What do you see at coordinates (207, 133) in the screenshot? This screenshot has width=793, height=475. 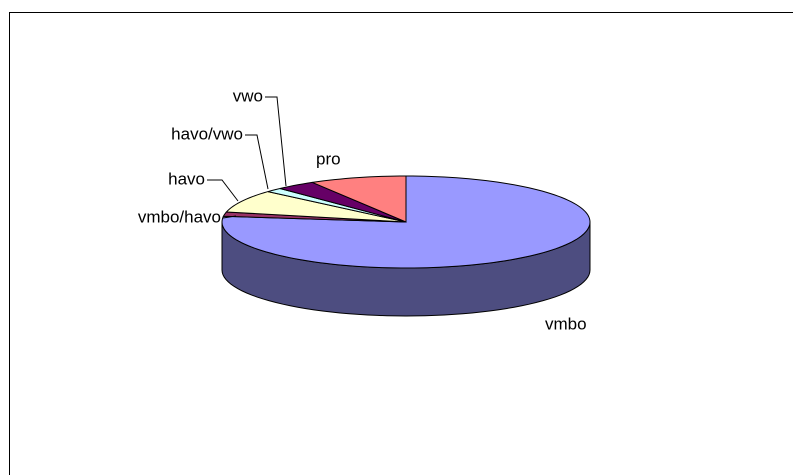 I see `slice-label: havo/vwo` at bounding box center [207, 133].